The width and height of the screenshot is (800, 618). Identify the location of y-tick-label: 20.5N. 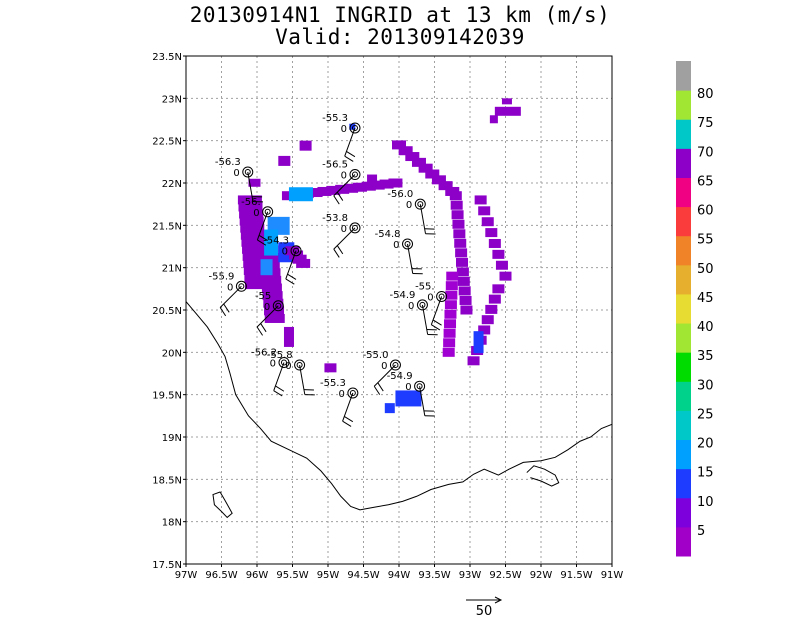
(167, 311).